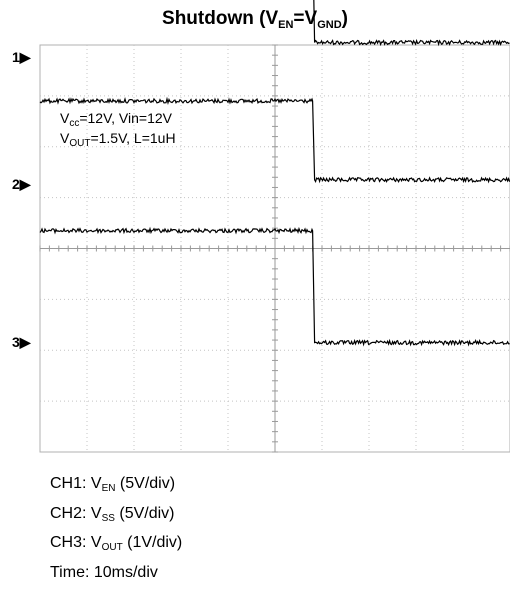 The height and width of the screenshot is (593, 510). What do you see at coordinates (116, 573) in the screenshot?
I see `legend-time: Time: 10ms/div` at bounding box center [116, 573].